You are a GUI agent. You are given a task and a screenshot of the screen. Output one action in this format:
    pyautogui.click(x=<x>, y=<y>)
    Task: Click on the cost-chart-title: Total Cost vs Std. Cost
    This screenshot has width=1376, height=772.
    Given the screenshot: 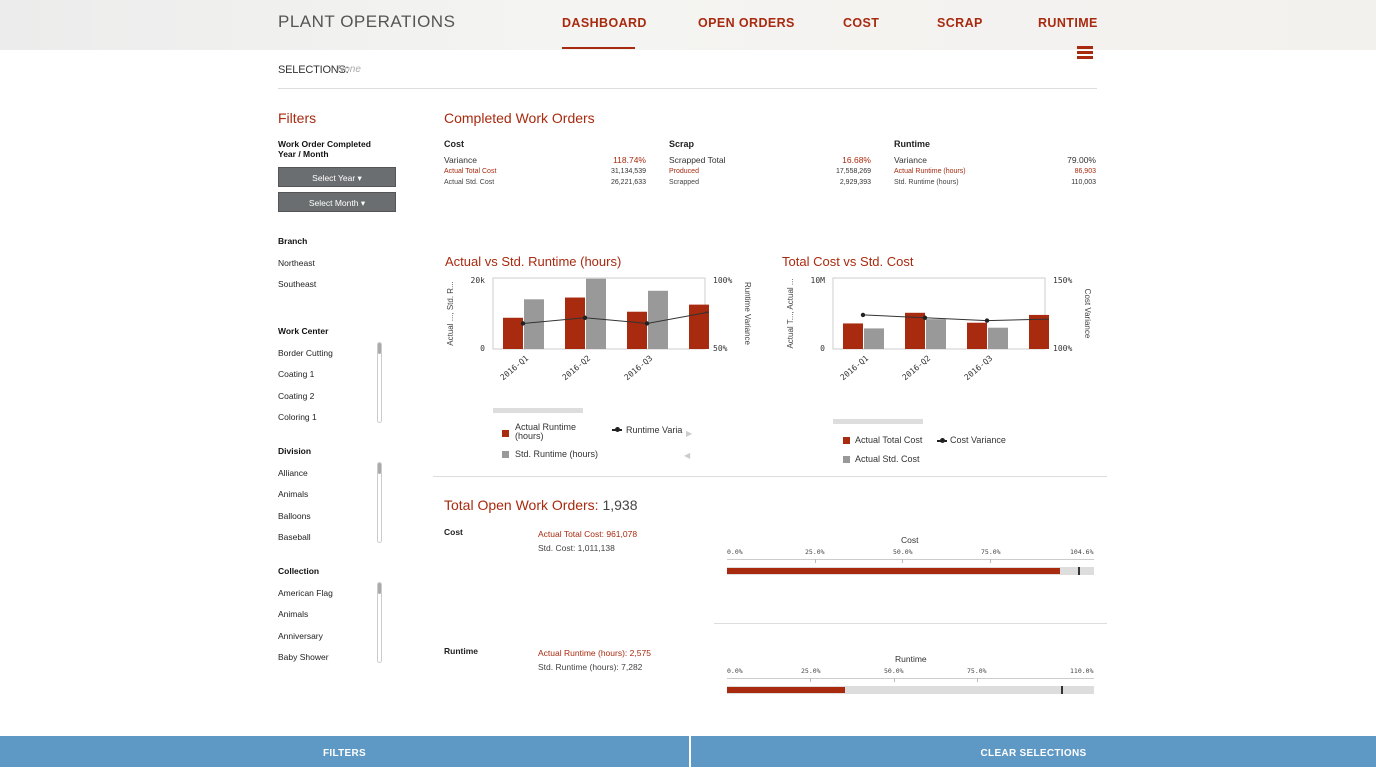 What is the action you would take?
    pyautogui.click(x=848, y=261)
    